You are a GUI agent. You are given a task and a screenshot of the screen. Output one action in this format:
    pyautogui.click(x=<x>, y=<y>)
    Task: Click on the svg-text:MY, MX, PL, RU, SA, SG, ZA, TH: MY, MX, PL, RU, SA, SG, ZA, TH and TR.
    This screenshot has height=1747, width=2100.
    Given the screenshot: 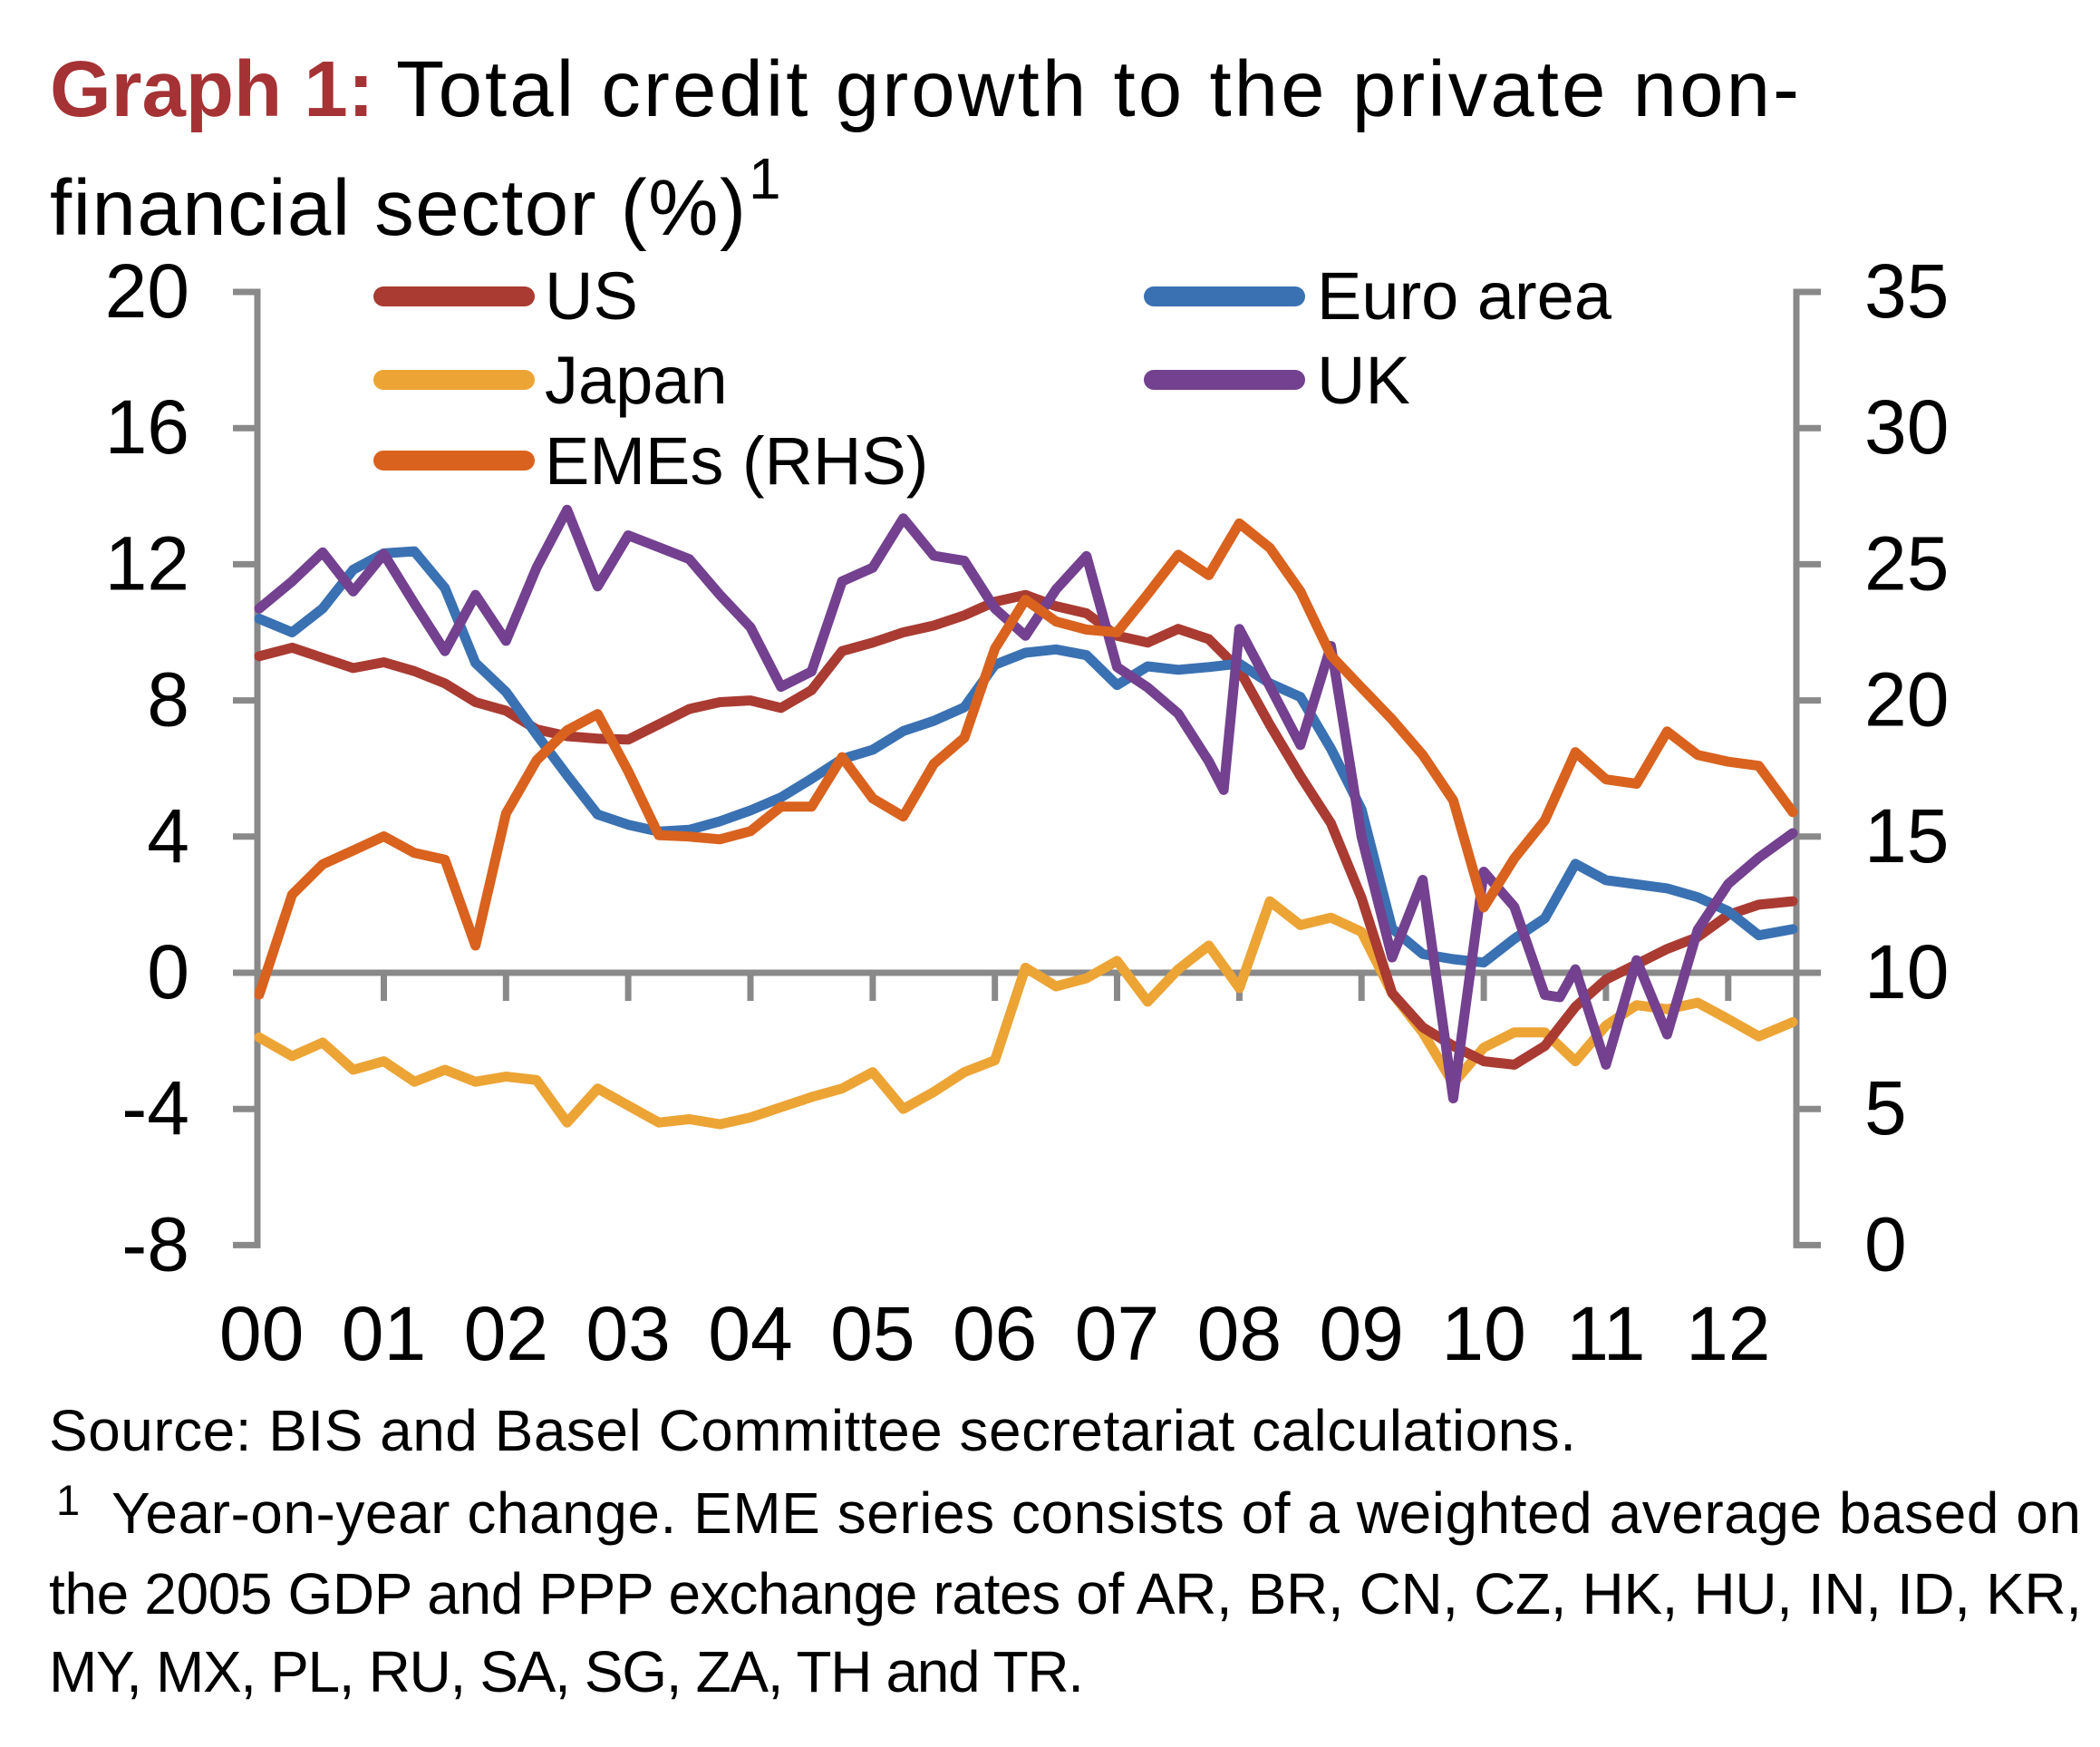 What is the action you would take?
    pyautogui.click(x=566, y=1672)
    